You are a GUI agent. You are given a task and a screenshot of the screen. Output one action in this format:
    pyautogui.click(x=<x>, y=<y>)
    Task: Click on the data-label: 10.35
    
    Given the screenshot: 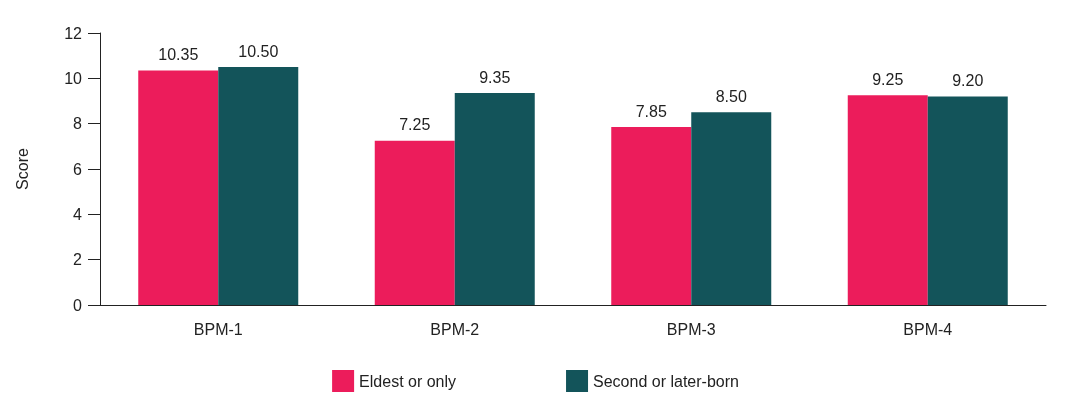 What is the action you would take?
    pyautogui.click(x=178, y=54)
    